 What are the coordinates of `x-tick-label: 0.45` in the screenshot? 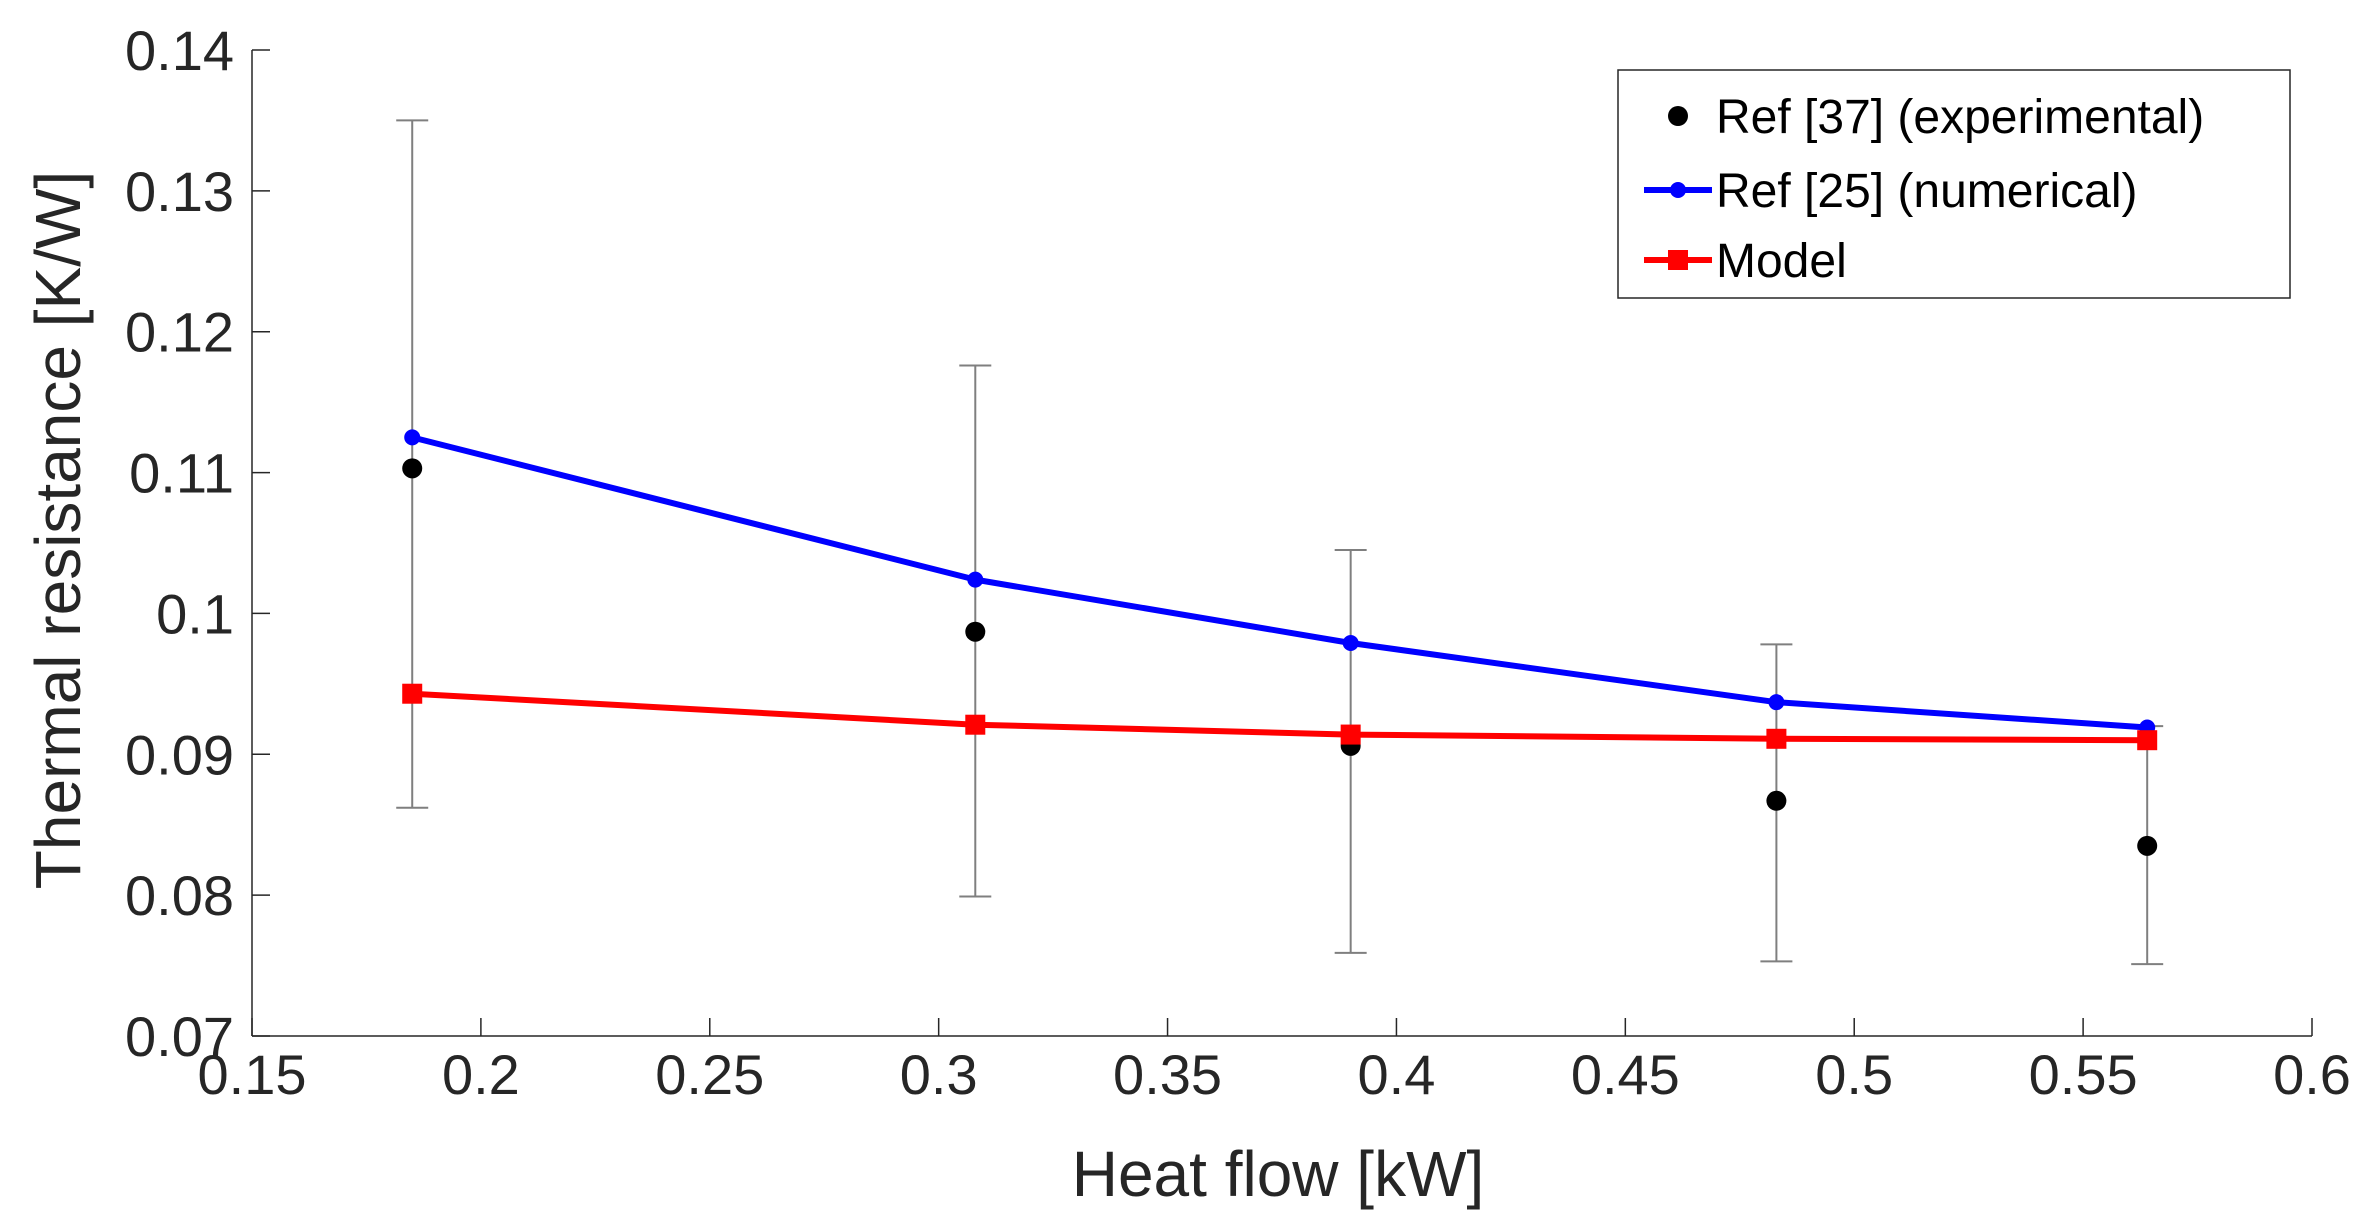 It's located at (1625, 1074).